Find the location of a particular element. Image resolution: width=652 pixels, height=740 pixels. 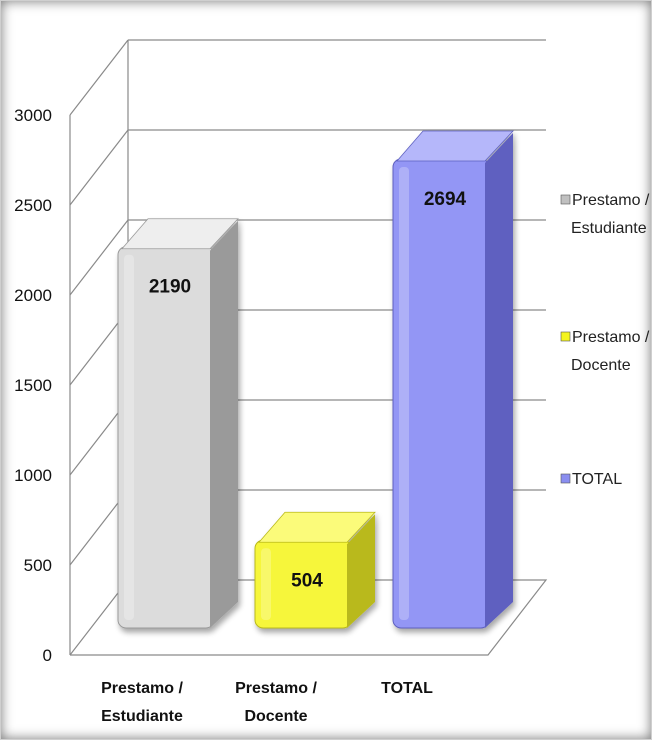

y-axis: 0 500 1000 1500 2000 2500 3000 is located at coordinates (33, 385).